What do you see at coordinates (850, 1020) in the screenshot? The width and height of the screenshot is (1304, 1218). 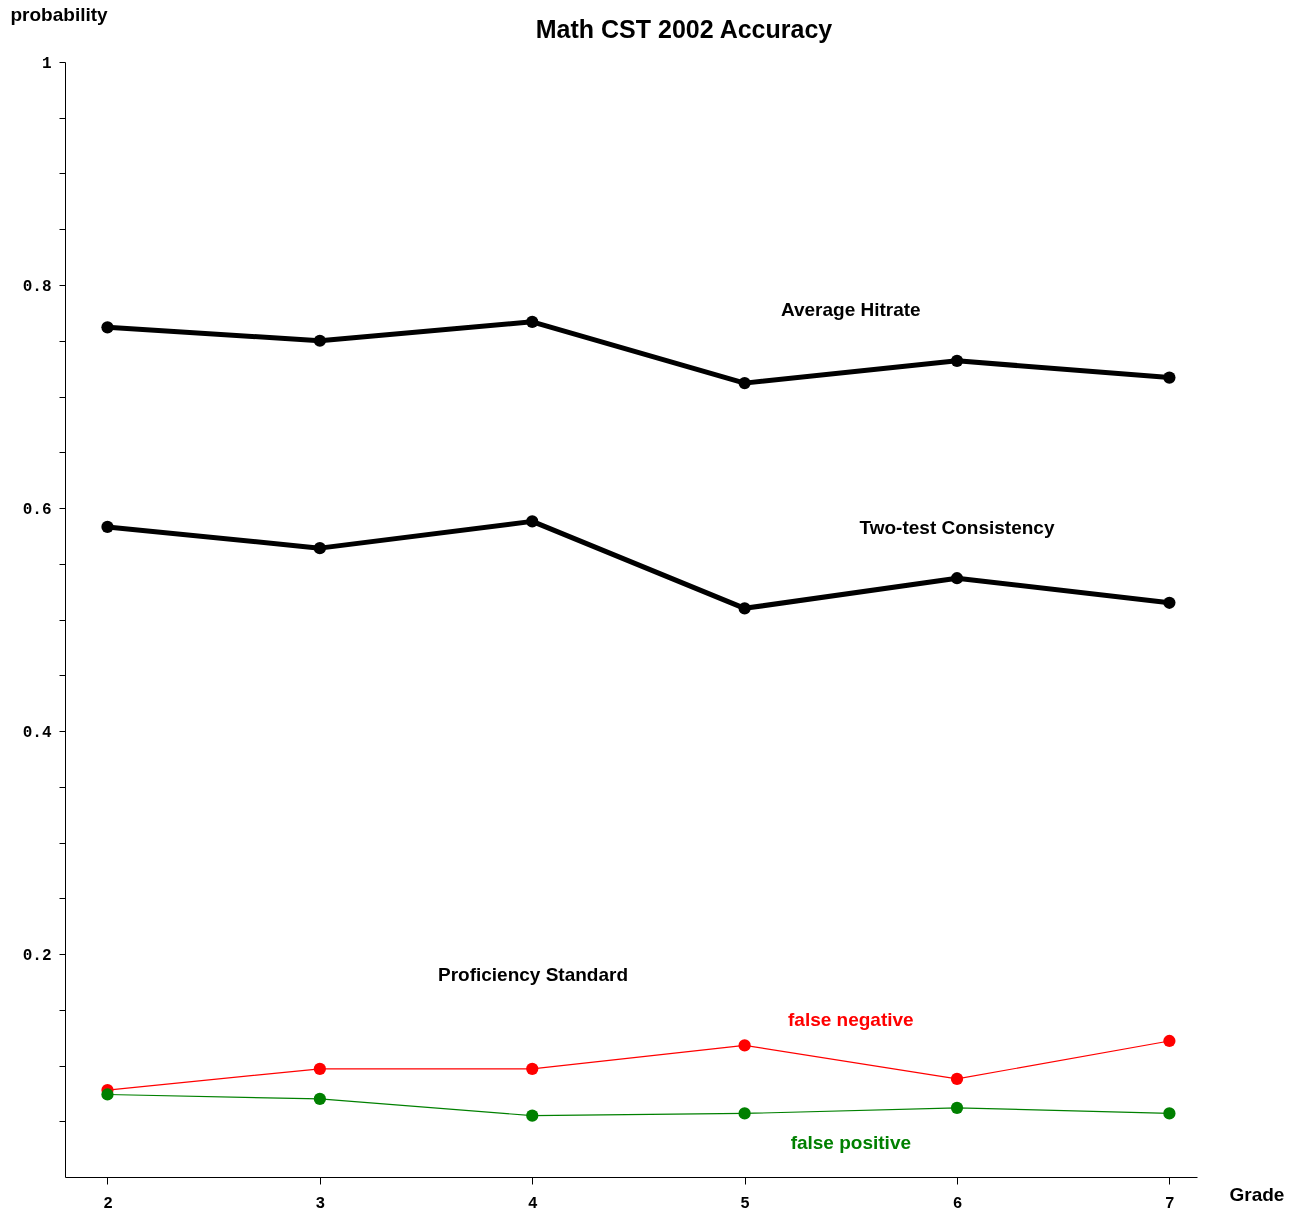 I see `series-label: false negative` at bounding box center [850, 1020].